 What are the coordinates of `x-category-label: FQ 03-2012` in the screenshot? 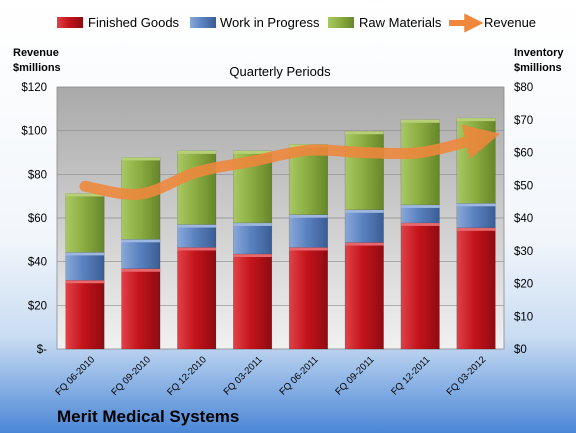 It's located at (467, 376).